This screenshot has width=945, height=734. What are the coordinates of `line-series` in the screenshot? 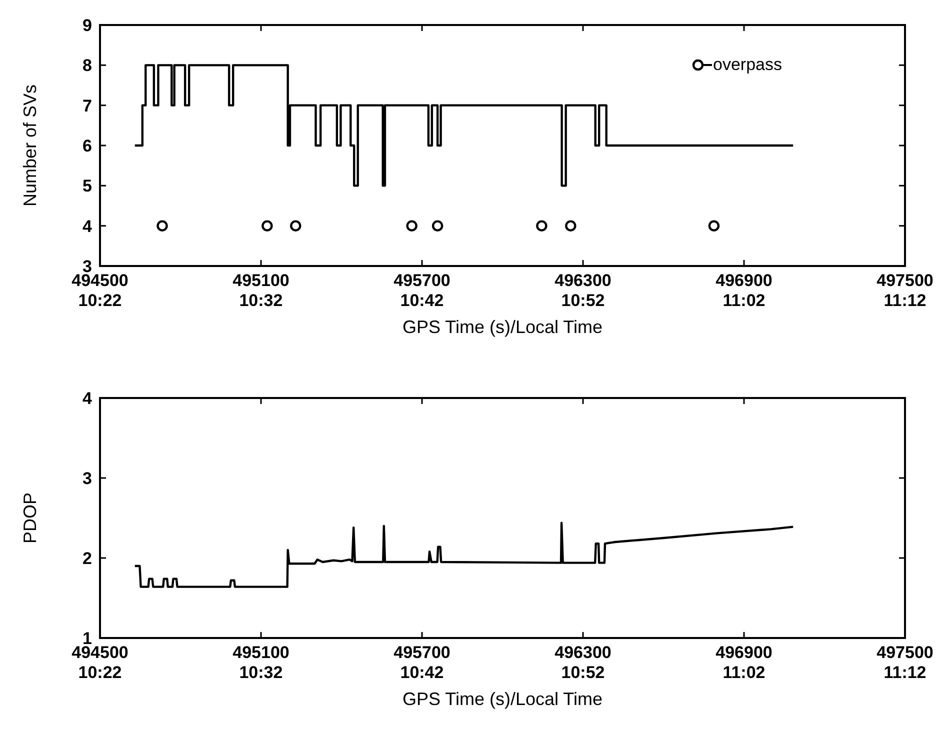 It's located at (464, 555).